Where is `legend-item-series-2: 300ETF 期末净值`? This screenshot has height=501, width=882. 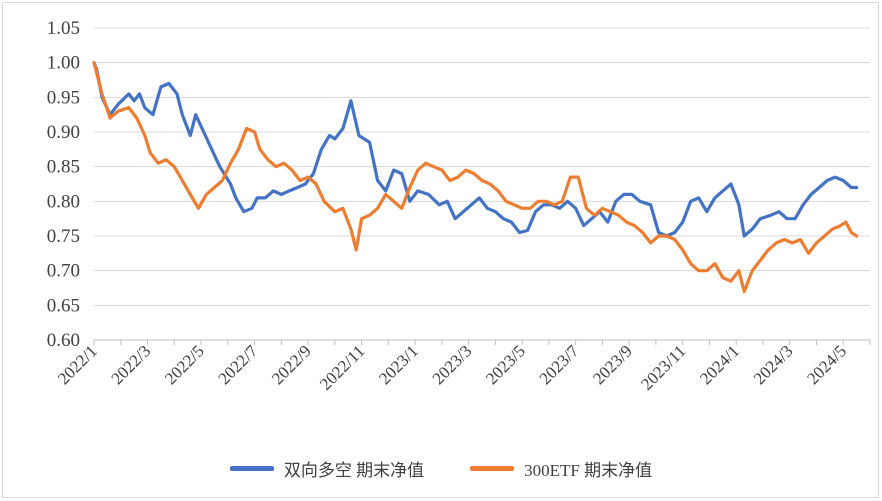
legend-item-series-2: 300ETF 期末净值 is located at coordinates (561, 468).